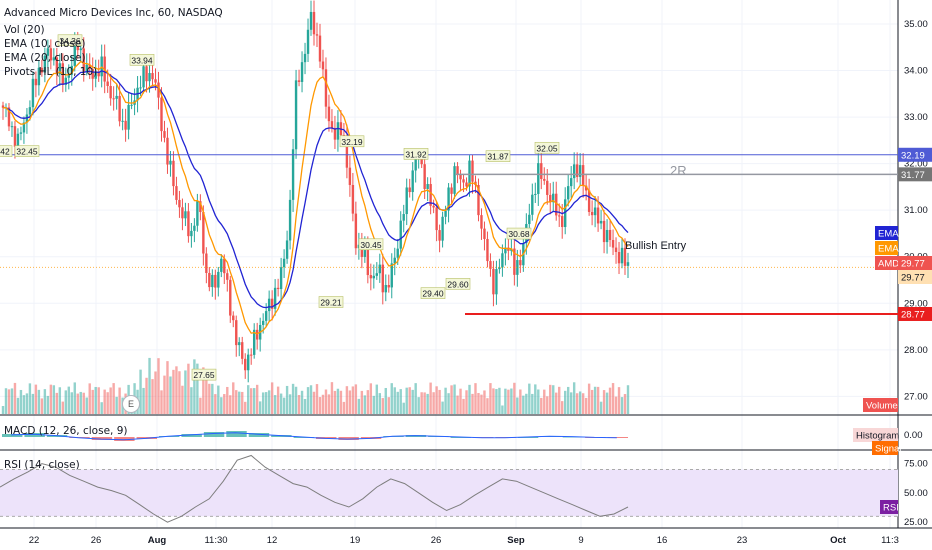 The image size is (932, 550). What do you see at coordinates (214, 434) in the screenshot?
I see `macd-histogram-bar` at bounding box center [214, 434].